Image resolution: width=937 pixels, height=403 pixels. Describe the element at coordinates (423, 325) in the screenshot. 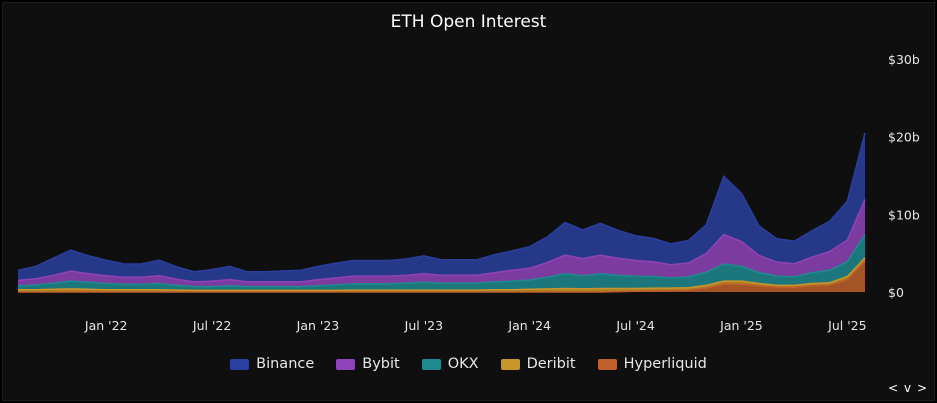

I see `x-tick-label: Jul '23` at that location.